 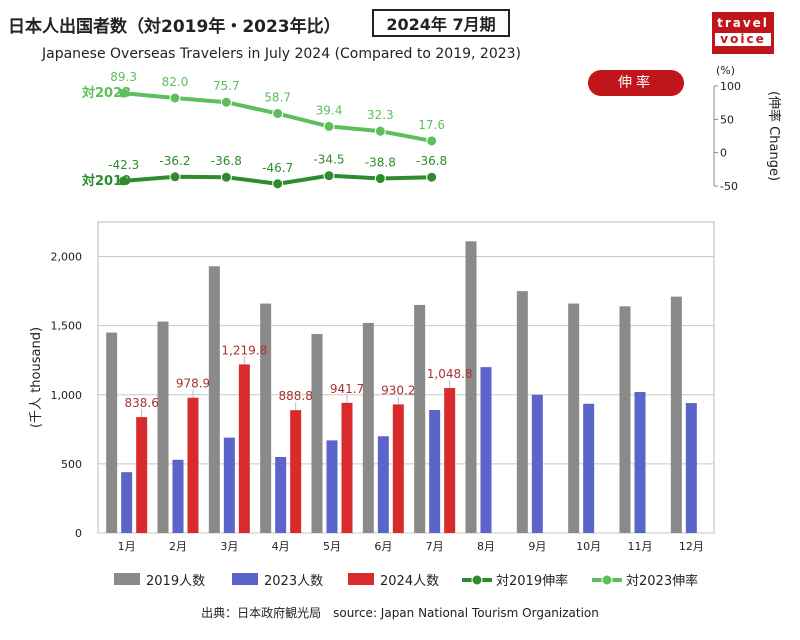 I want to click on bar-2023人数-10月, so click(x=589, y=468).